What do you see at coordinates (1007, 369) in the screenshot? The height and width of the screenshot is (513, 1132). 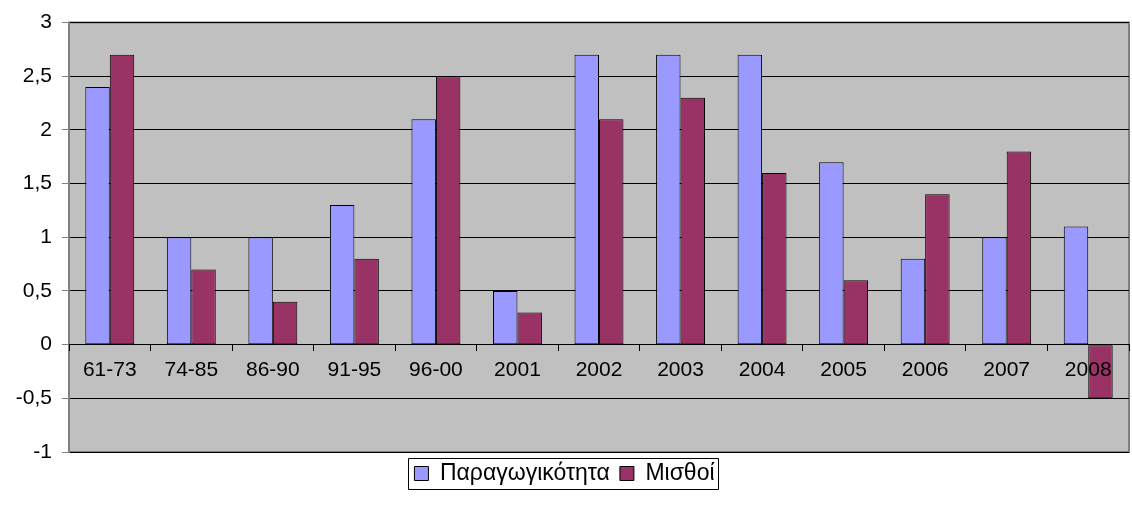 I see `x-tick-label: 2007` at bounding box center [1007, 369].